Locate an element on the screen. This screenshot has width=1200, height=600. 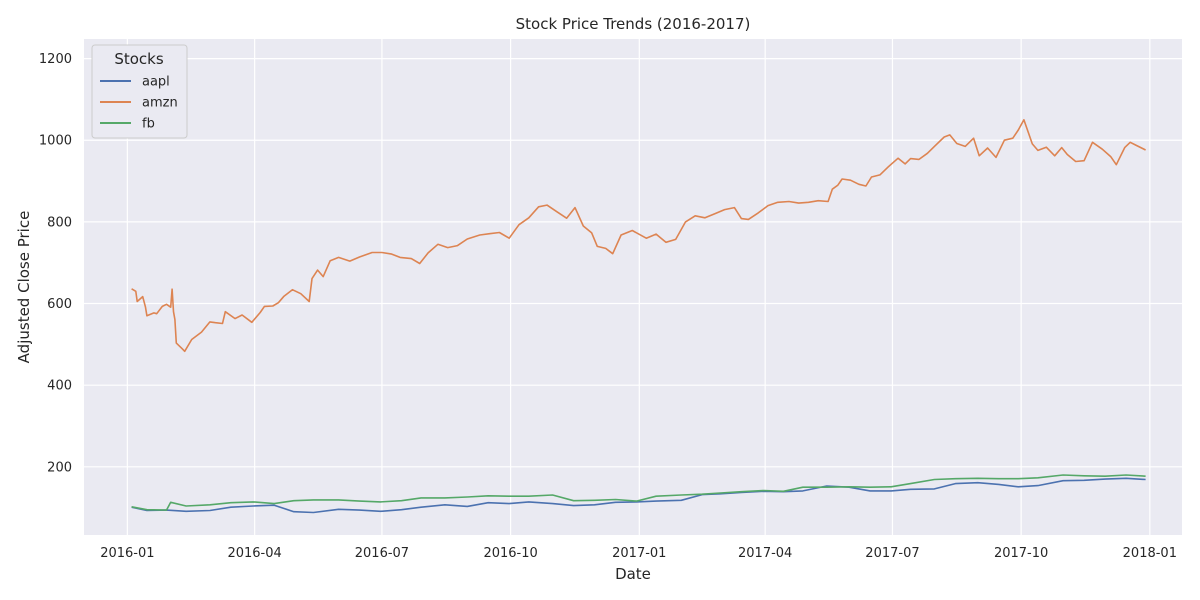
x-tick-label: 2016-10 is located at coordinates (510, 553).